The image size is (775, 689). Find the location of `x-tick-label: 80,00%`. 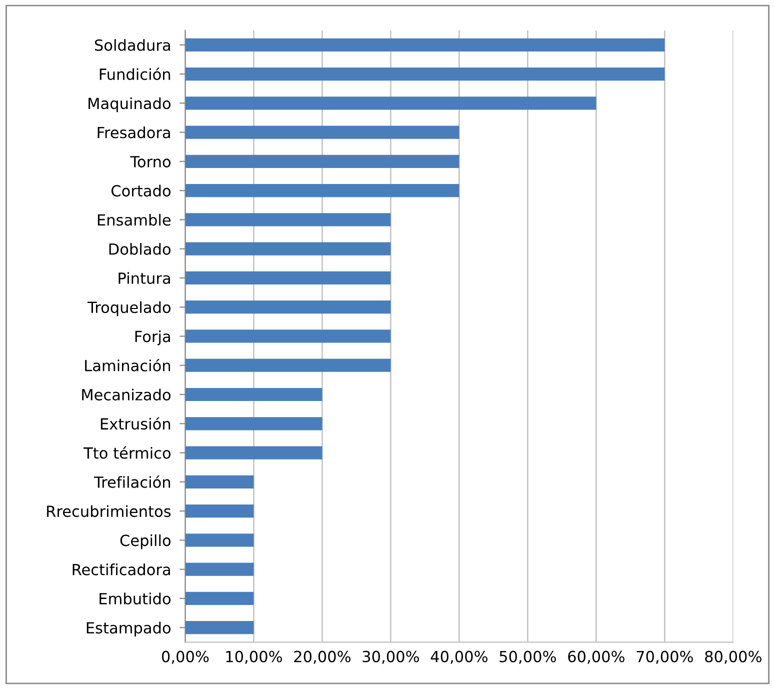

x-tick-label: 80,00% is located at coordinates (733, 657).